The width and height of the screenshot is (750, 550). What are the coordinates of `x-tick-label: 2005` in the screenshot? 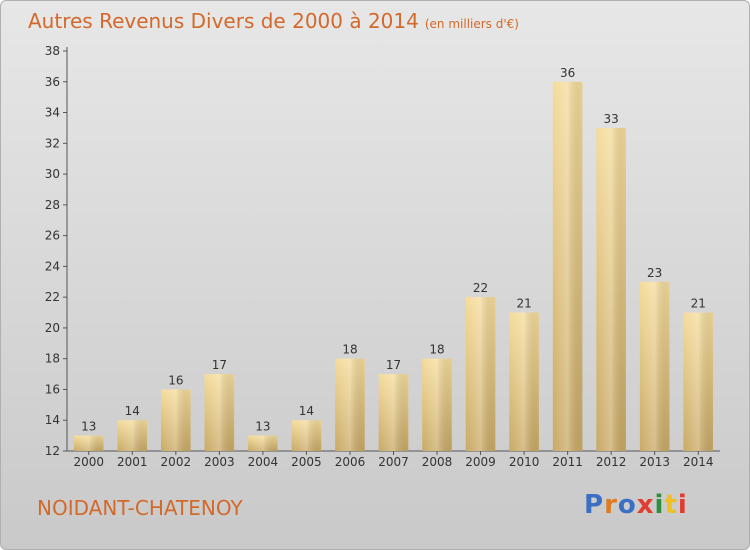 It's located at (306, 462).